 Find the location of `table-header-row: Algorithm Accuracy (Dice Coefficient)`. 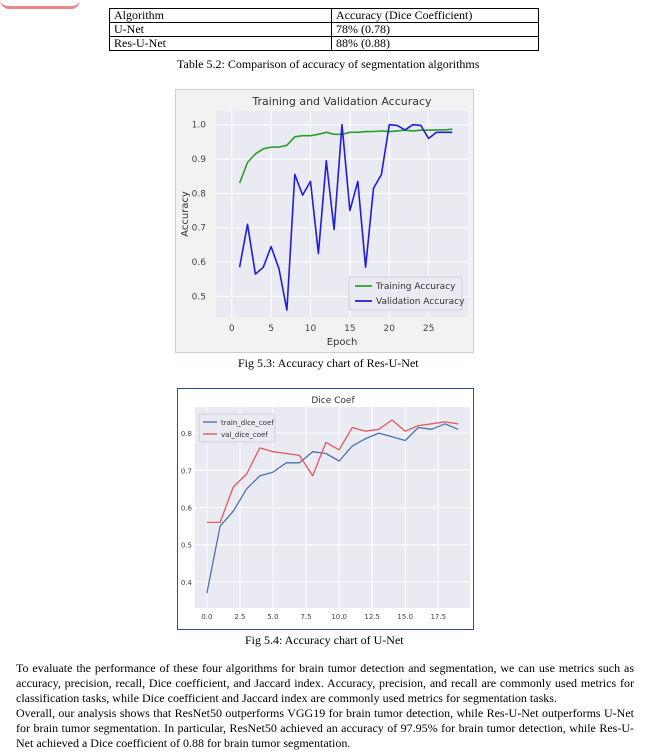

table-header-row: Algorithm Accuracy (Dice Coefficient) is located at coordinates (324, 15).